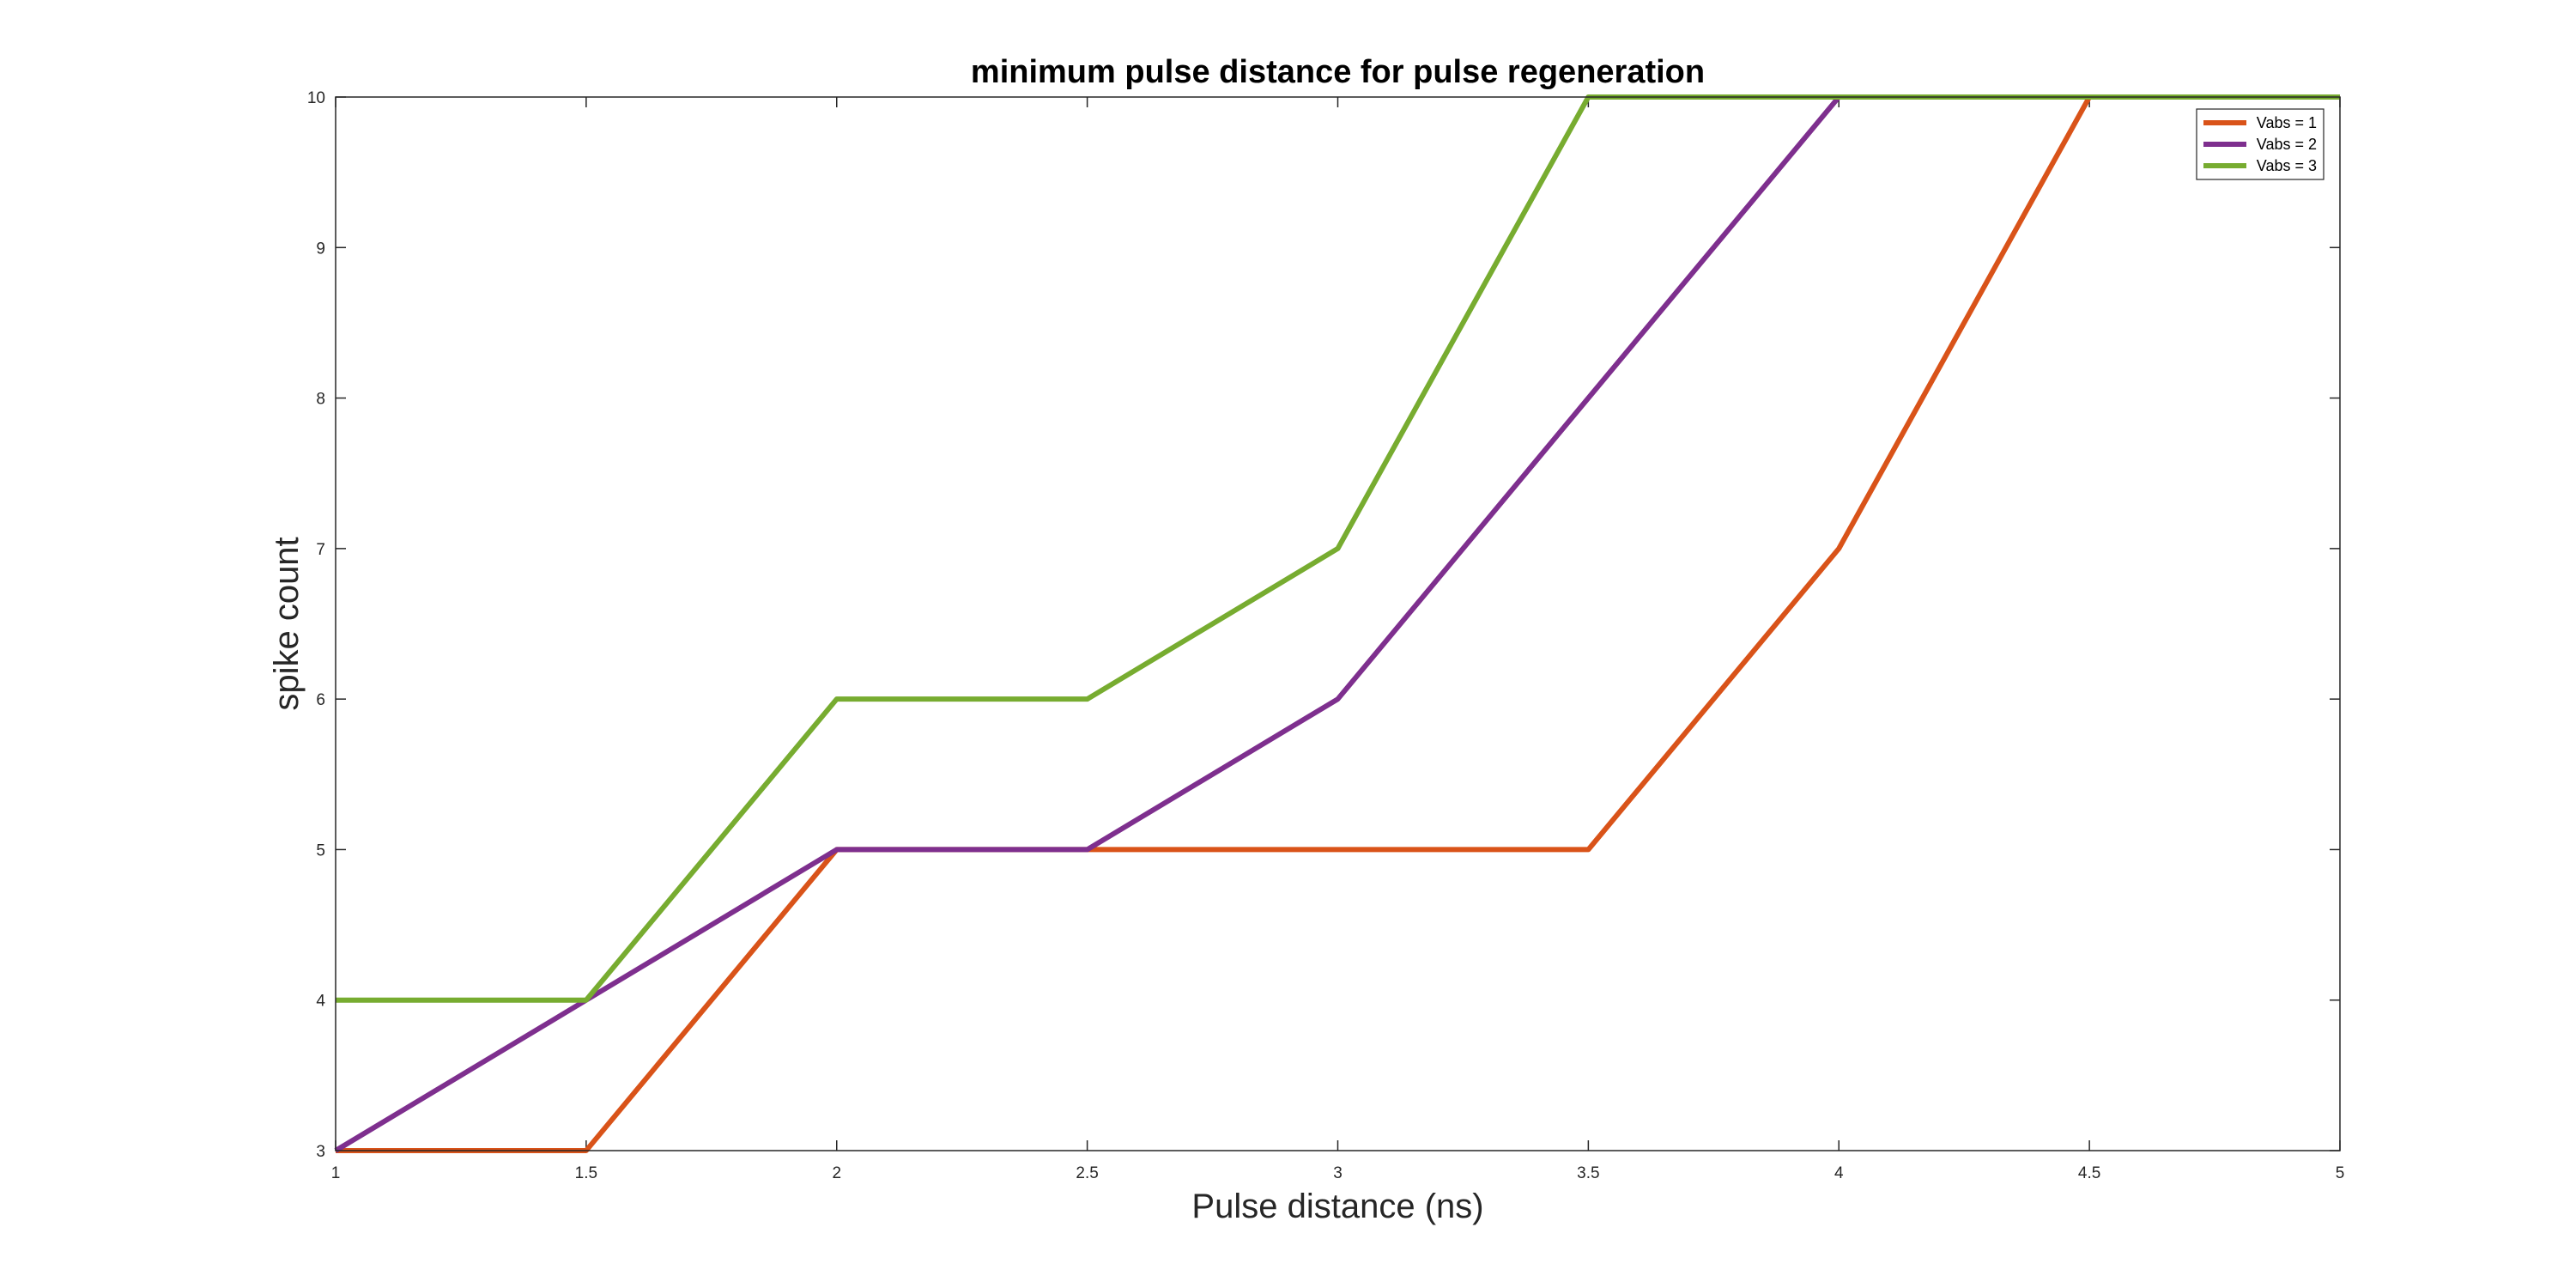 Image resolution: width=2576 pixels, height=1288 pixels. Describe the element at coordinates (316, 98) in the screenshot. I see `y-tick-label: 10` at that location.